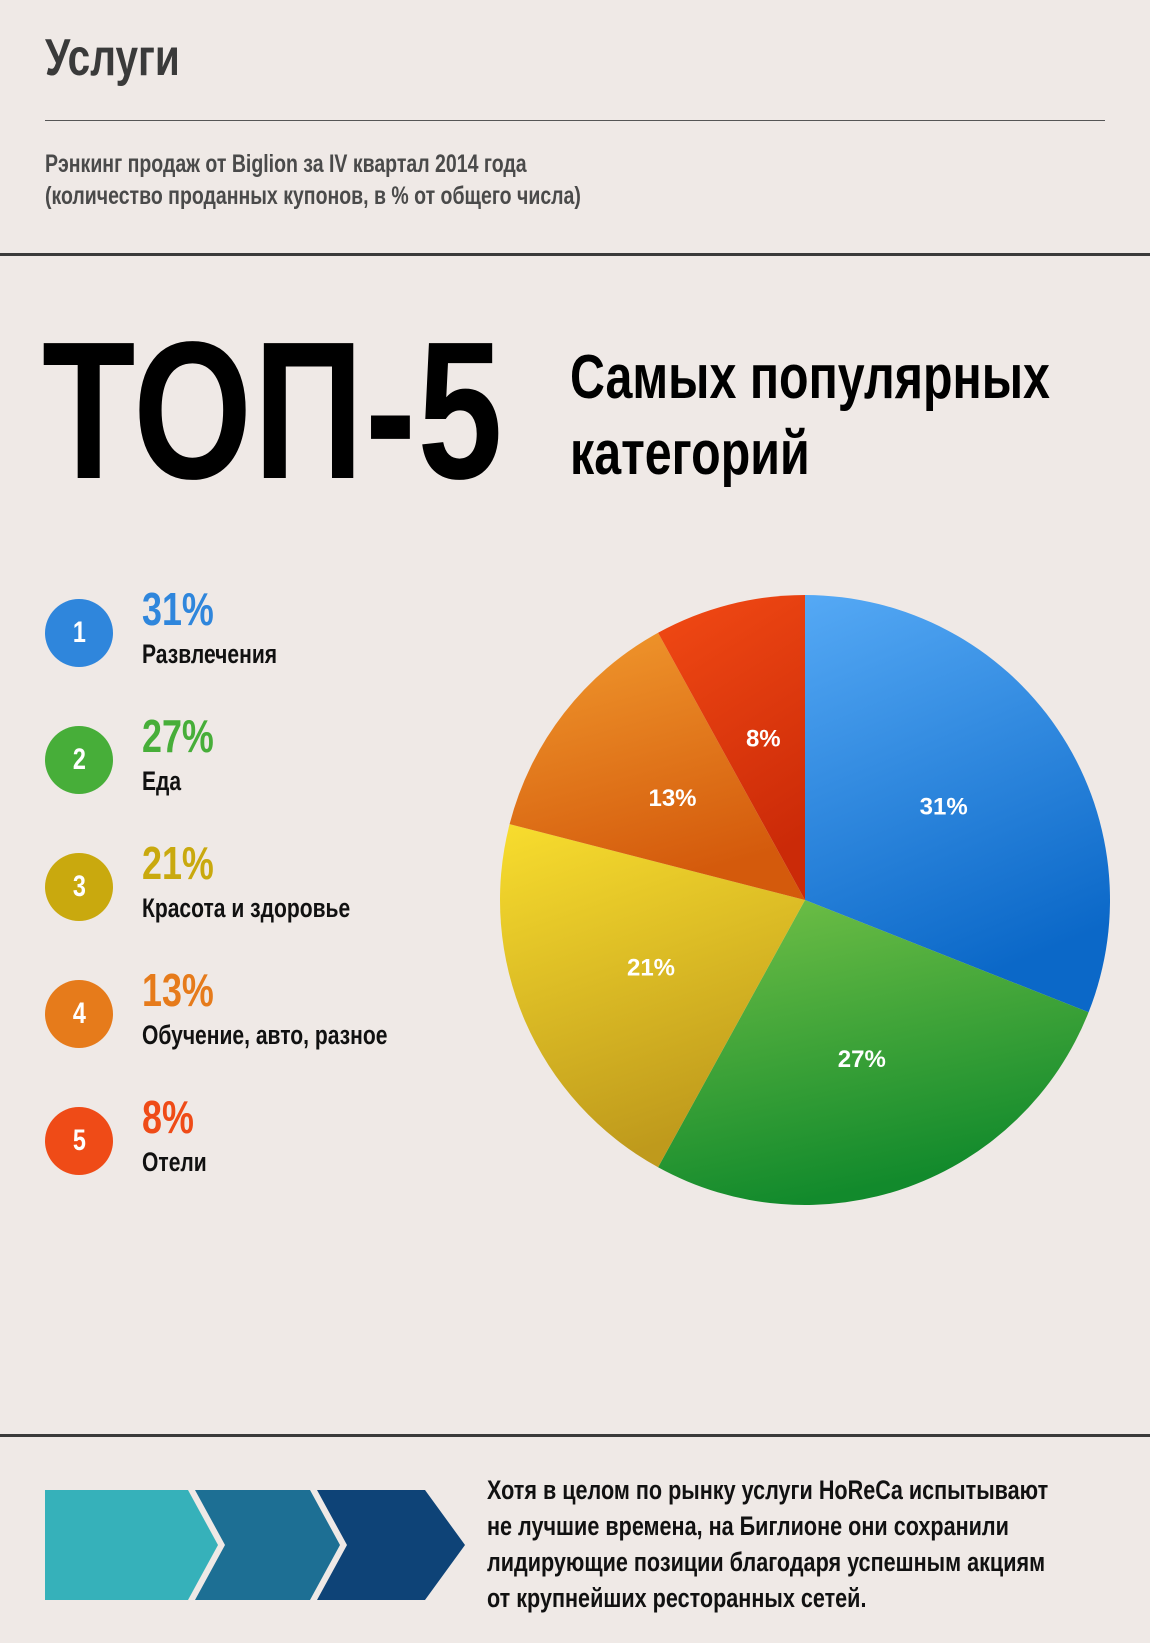  I want to click on pie-data-label: 8%, so click(763, 739).